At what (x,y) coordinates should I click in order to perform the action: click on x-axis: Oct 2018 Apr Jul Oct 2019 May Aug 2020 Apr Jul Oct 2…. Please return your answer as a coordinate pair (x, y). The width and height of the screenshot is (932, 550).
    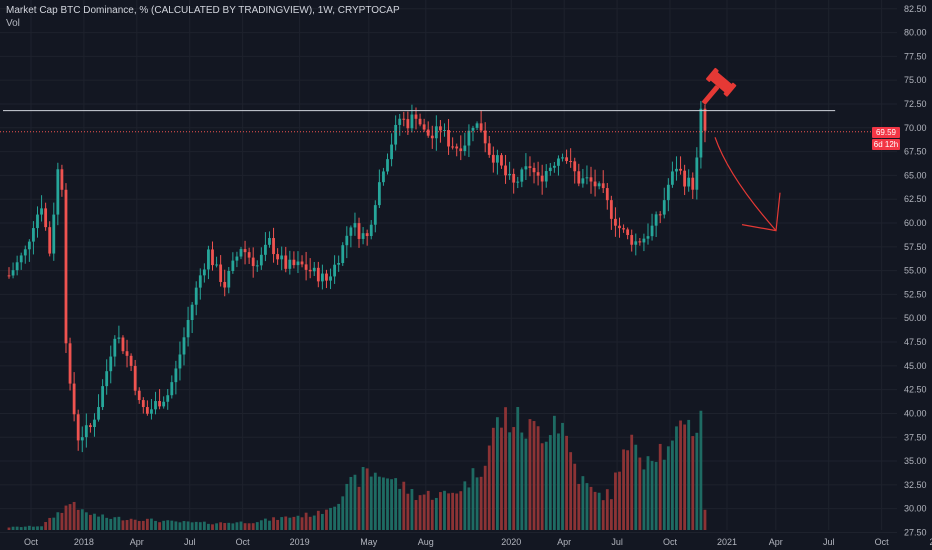
    Looking at the image, I should click on (478, 542).